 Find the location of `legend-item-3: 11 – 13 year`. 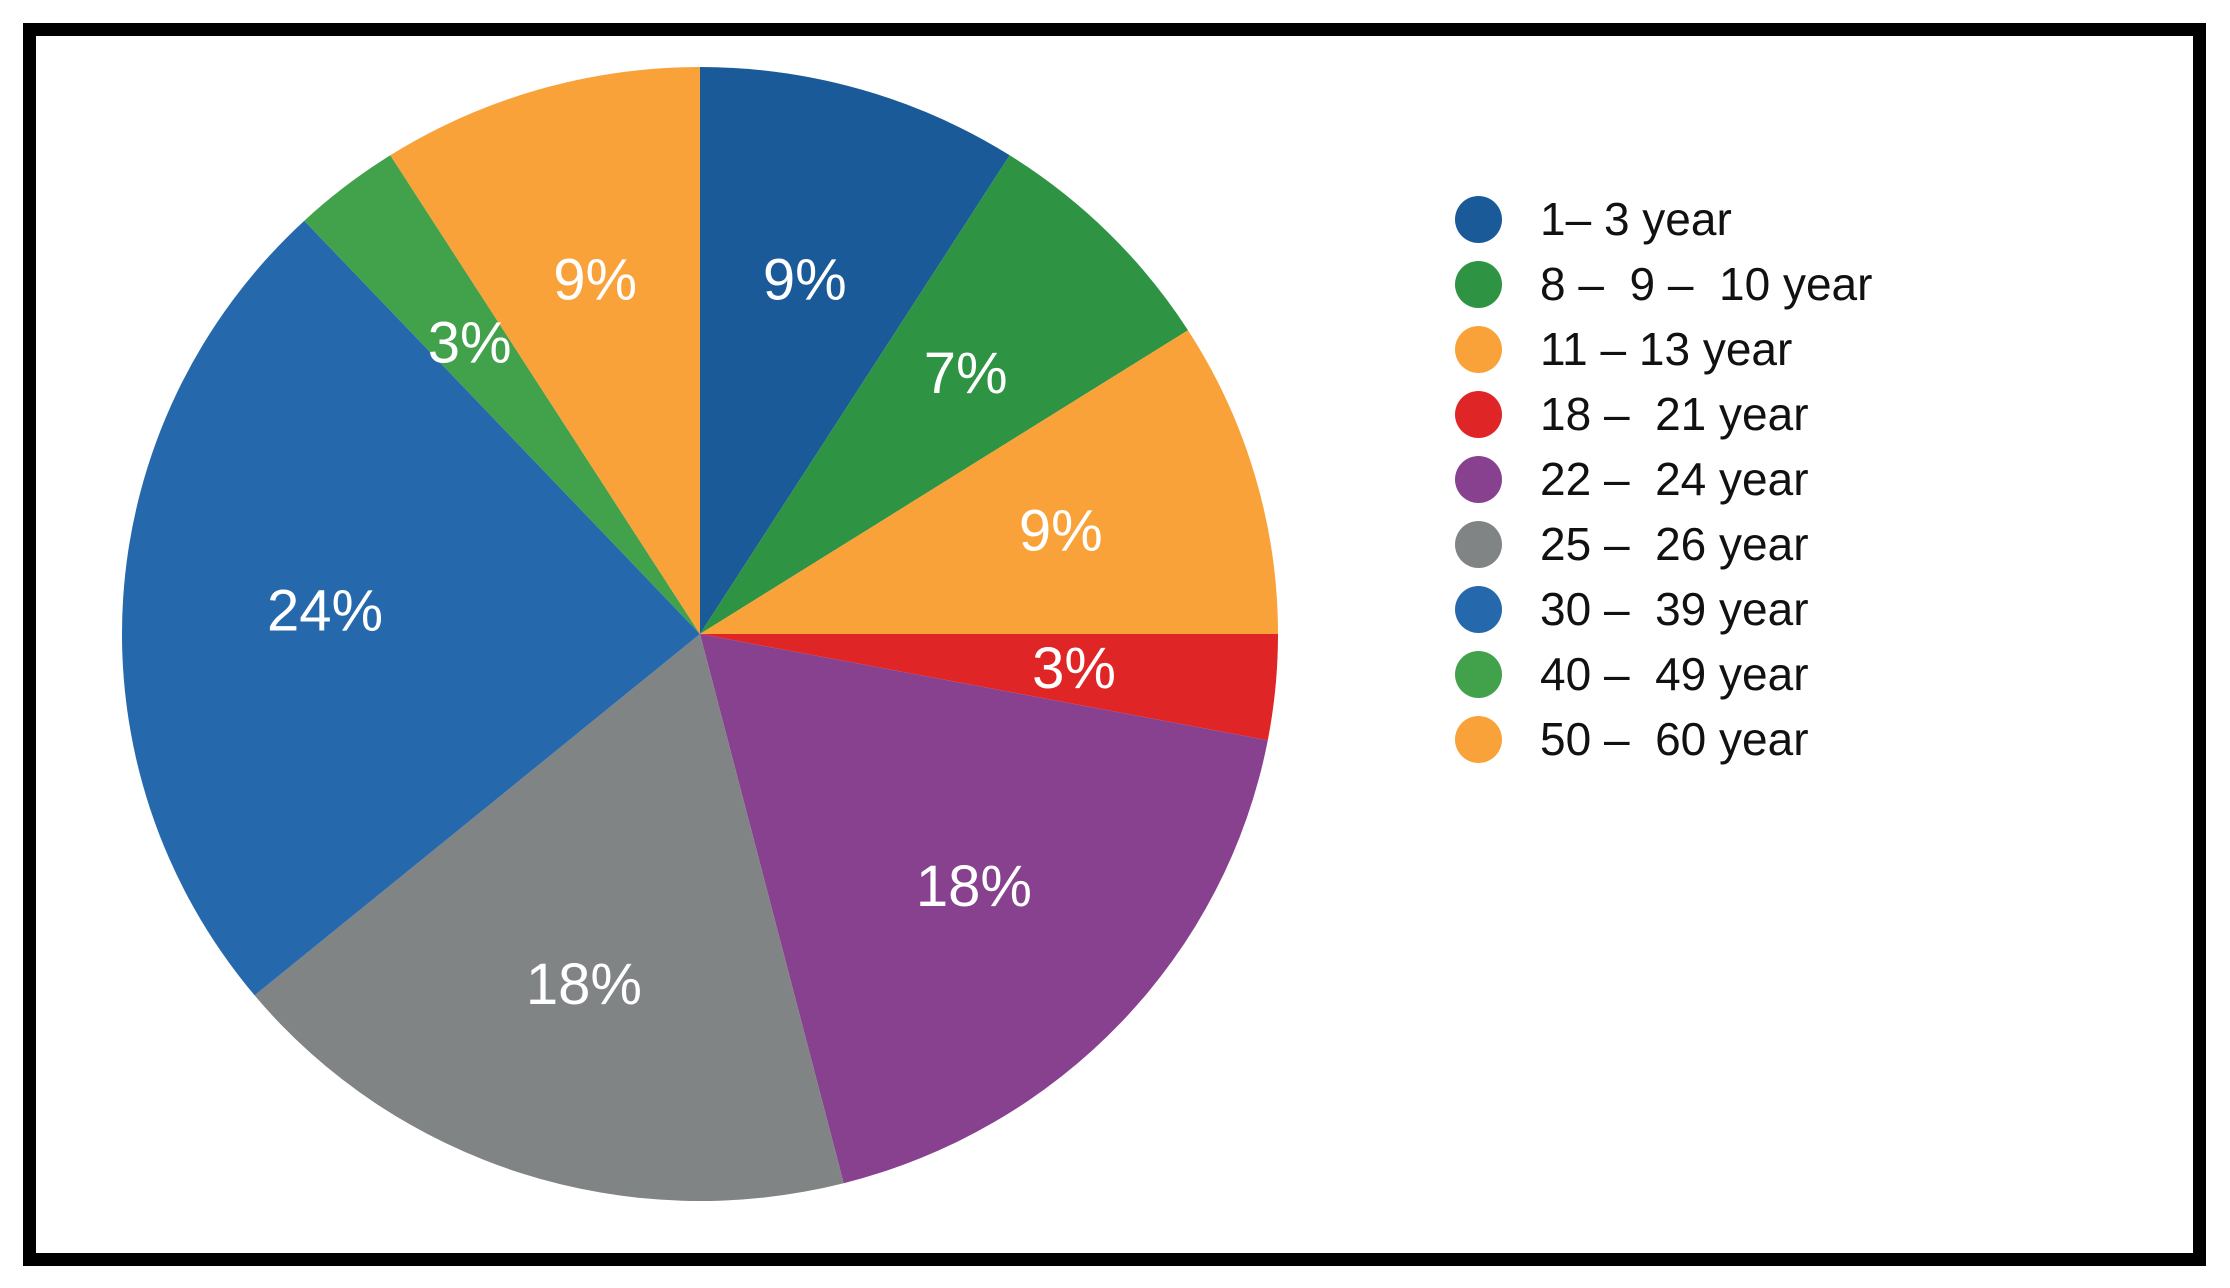

legend-item-3: 11 – 13 year is located at coordinates (1663, 349).